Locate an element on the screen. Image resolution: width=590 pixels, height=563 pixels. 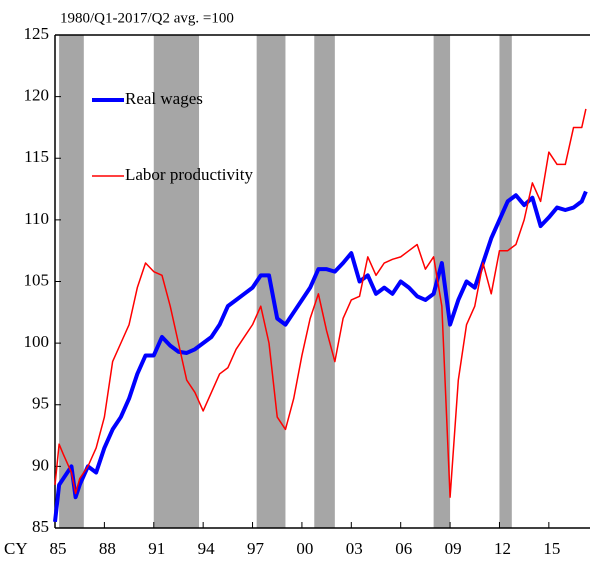
x-tick-label: 06 is located at coordinates (403, 548).